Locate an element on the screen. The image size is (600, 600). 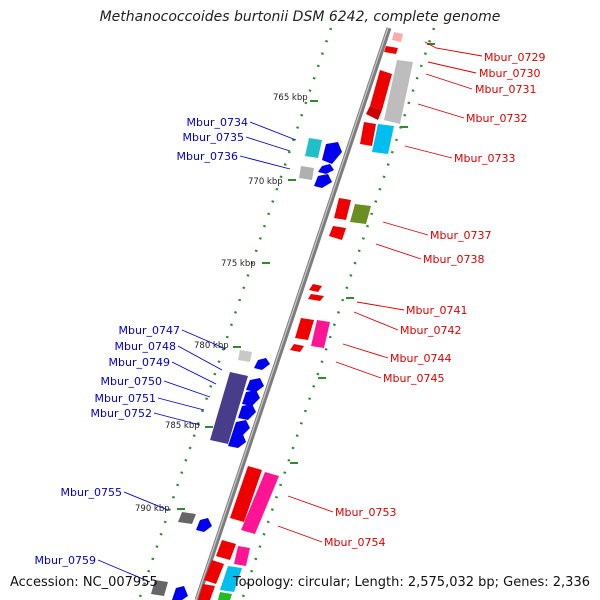
gene-label: Mbur_0753 is located at coordinates (365, 512).